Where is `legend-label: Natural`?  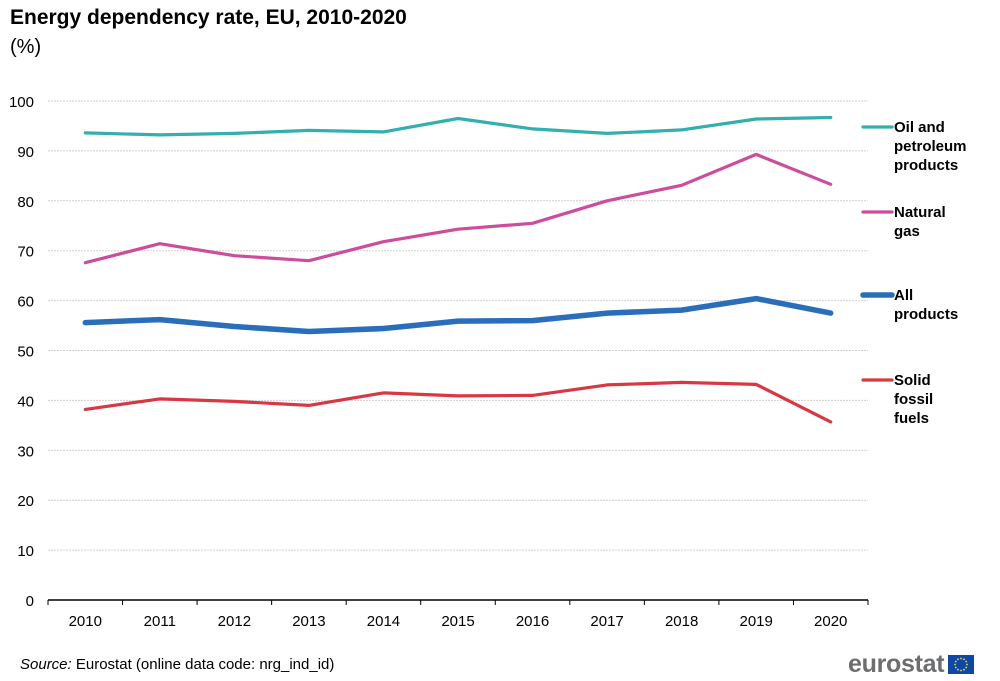 legend-label: Natural is located at coordinates (920, 212).